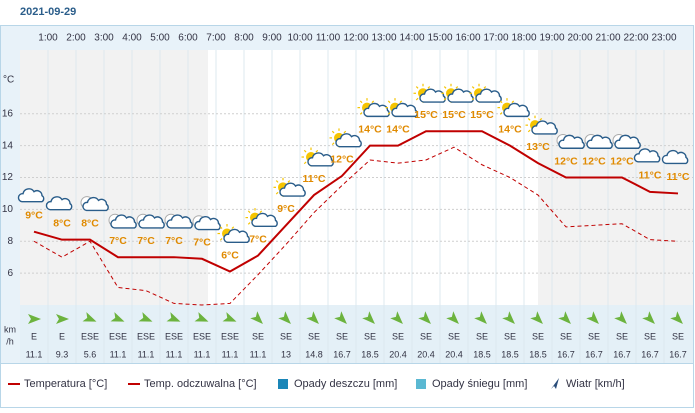 The image size is (695, 413). Describe the element at coordinates (62, 223) in the screenshot. I see `temperature-label: 8°C` at that location.